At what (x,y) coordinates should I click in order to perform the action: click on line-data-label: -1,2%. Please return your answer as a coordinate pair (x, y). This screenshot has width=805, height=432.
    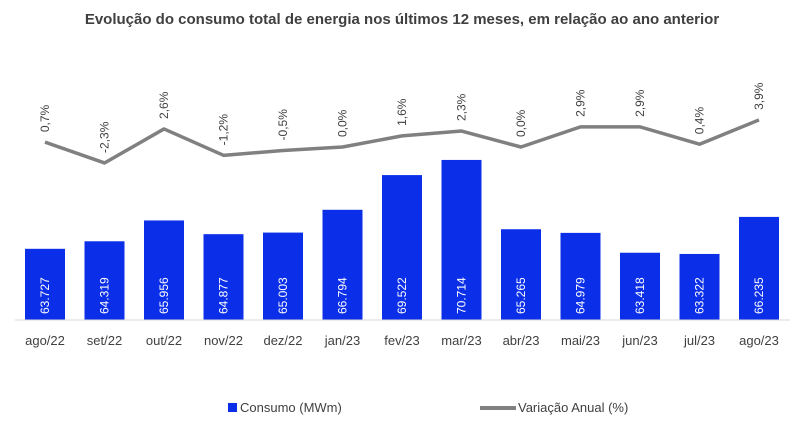
    Looking at the image, I should click on (224, 130).